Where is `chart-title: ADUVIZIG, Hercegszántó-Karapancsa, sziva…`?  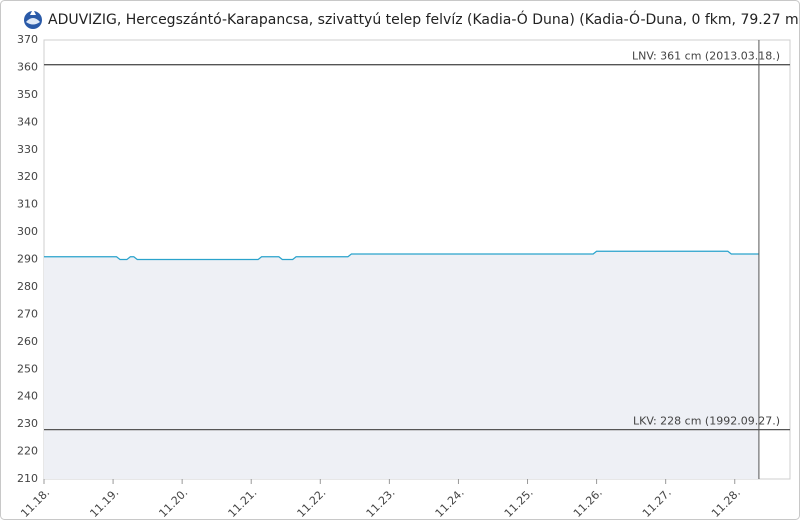 chart-title: ADUVIZIG, Hercegszántó-Karapancsa, sziva… is located at coordinates (424, 19).